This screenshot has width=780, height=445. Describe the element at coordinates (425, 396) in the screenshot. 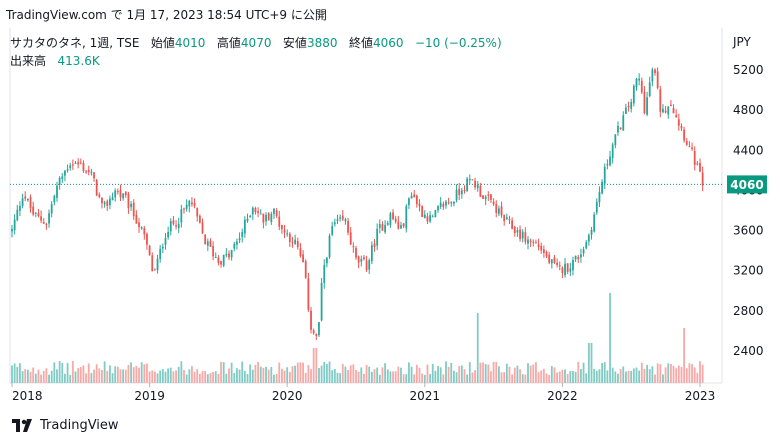

I see `x-tick-label: 2021` at that location.